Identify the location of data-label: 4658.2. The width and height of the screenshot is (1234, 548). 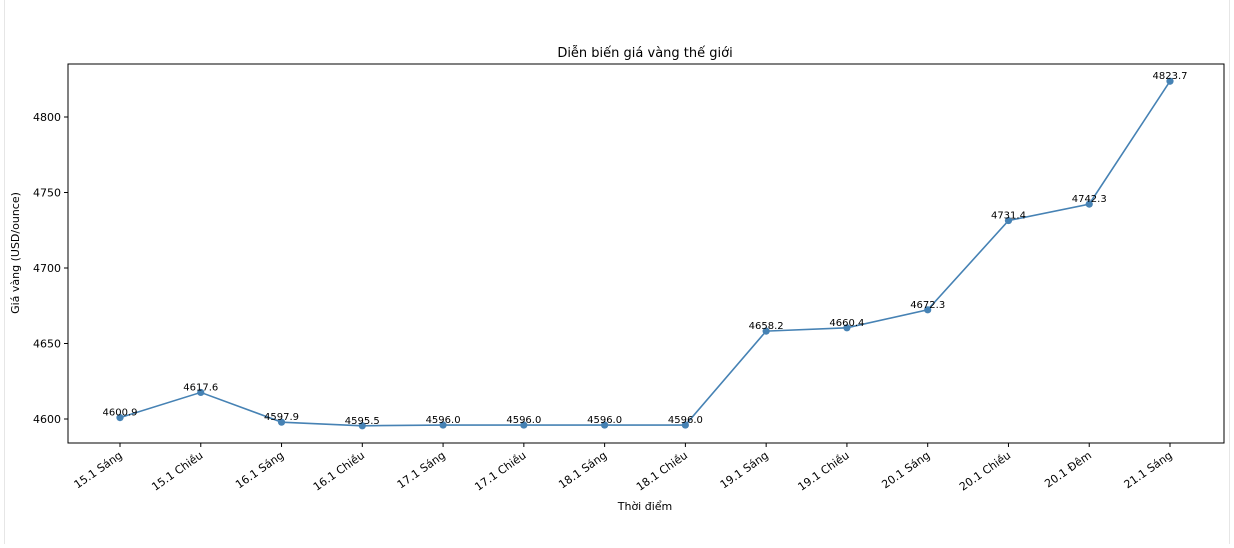
(766, 326).